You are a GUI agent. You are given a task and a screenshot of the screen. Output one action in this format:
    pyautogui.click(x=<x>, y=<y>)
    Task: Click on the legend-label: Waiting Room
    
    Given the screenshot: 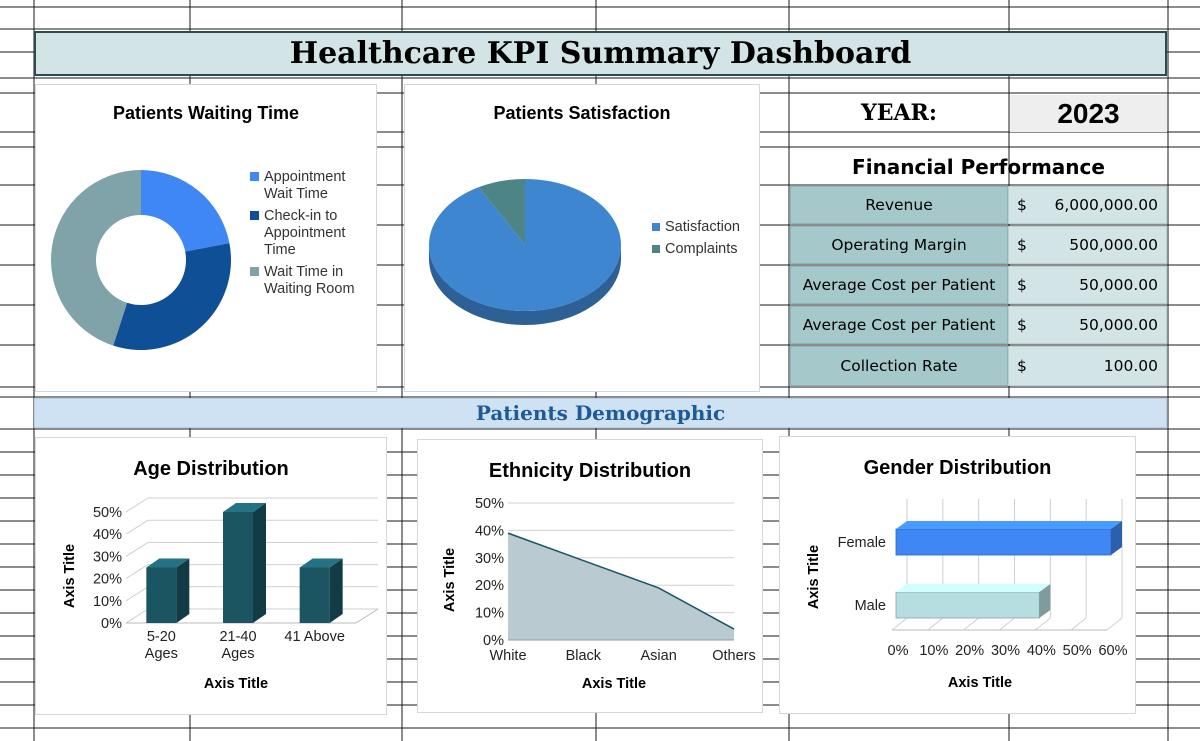 What is the action you would take?
    pyautogui.click(x=309, y=289)
    